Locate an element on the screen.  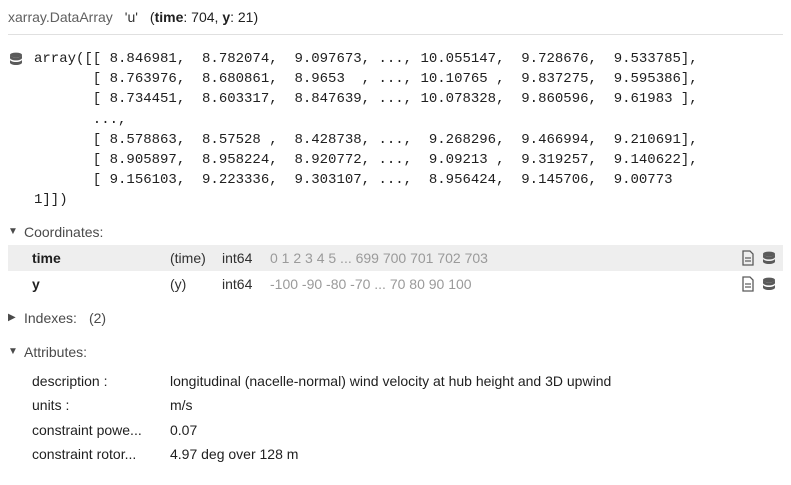
coordinates-label: Coordinates: is located at coordinates (64, 231).